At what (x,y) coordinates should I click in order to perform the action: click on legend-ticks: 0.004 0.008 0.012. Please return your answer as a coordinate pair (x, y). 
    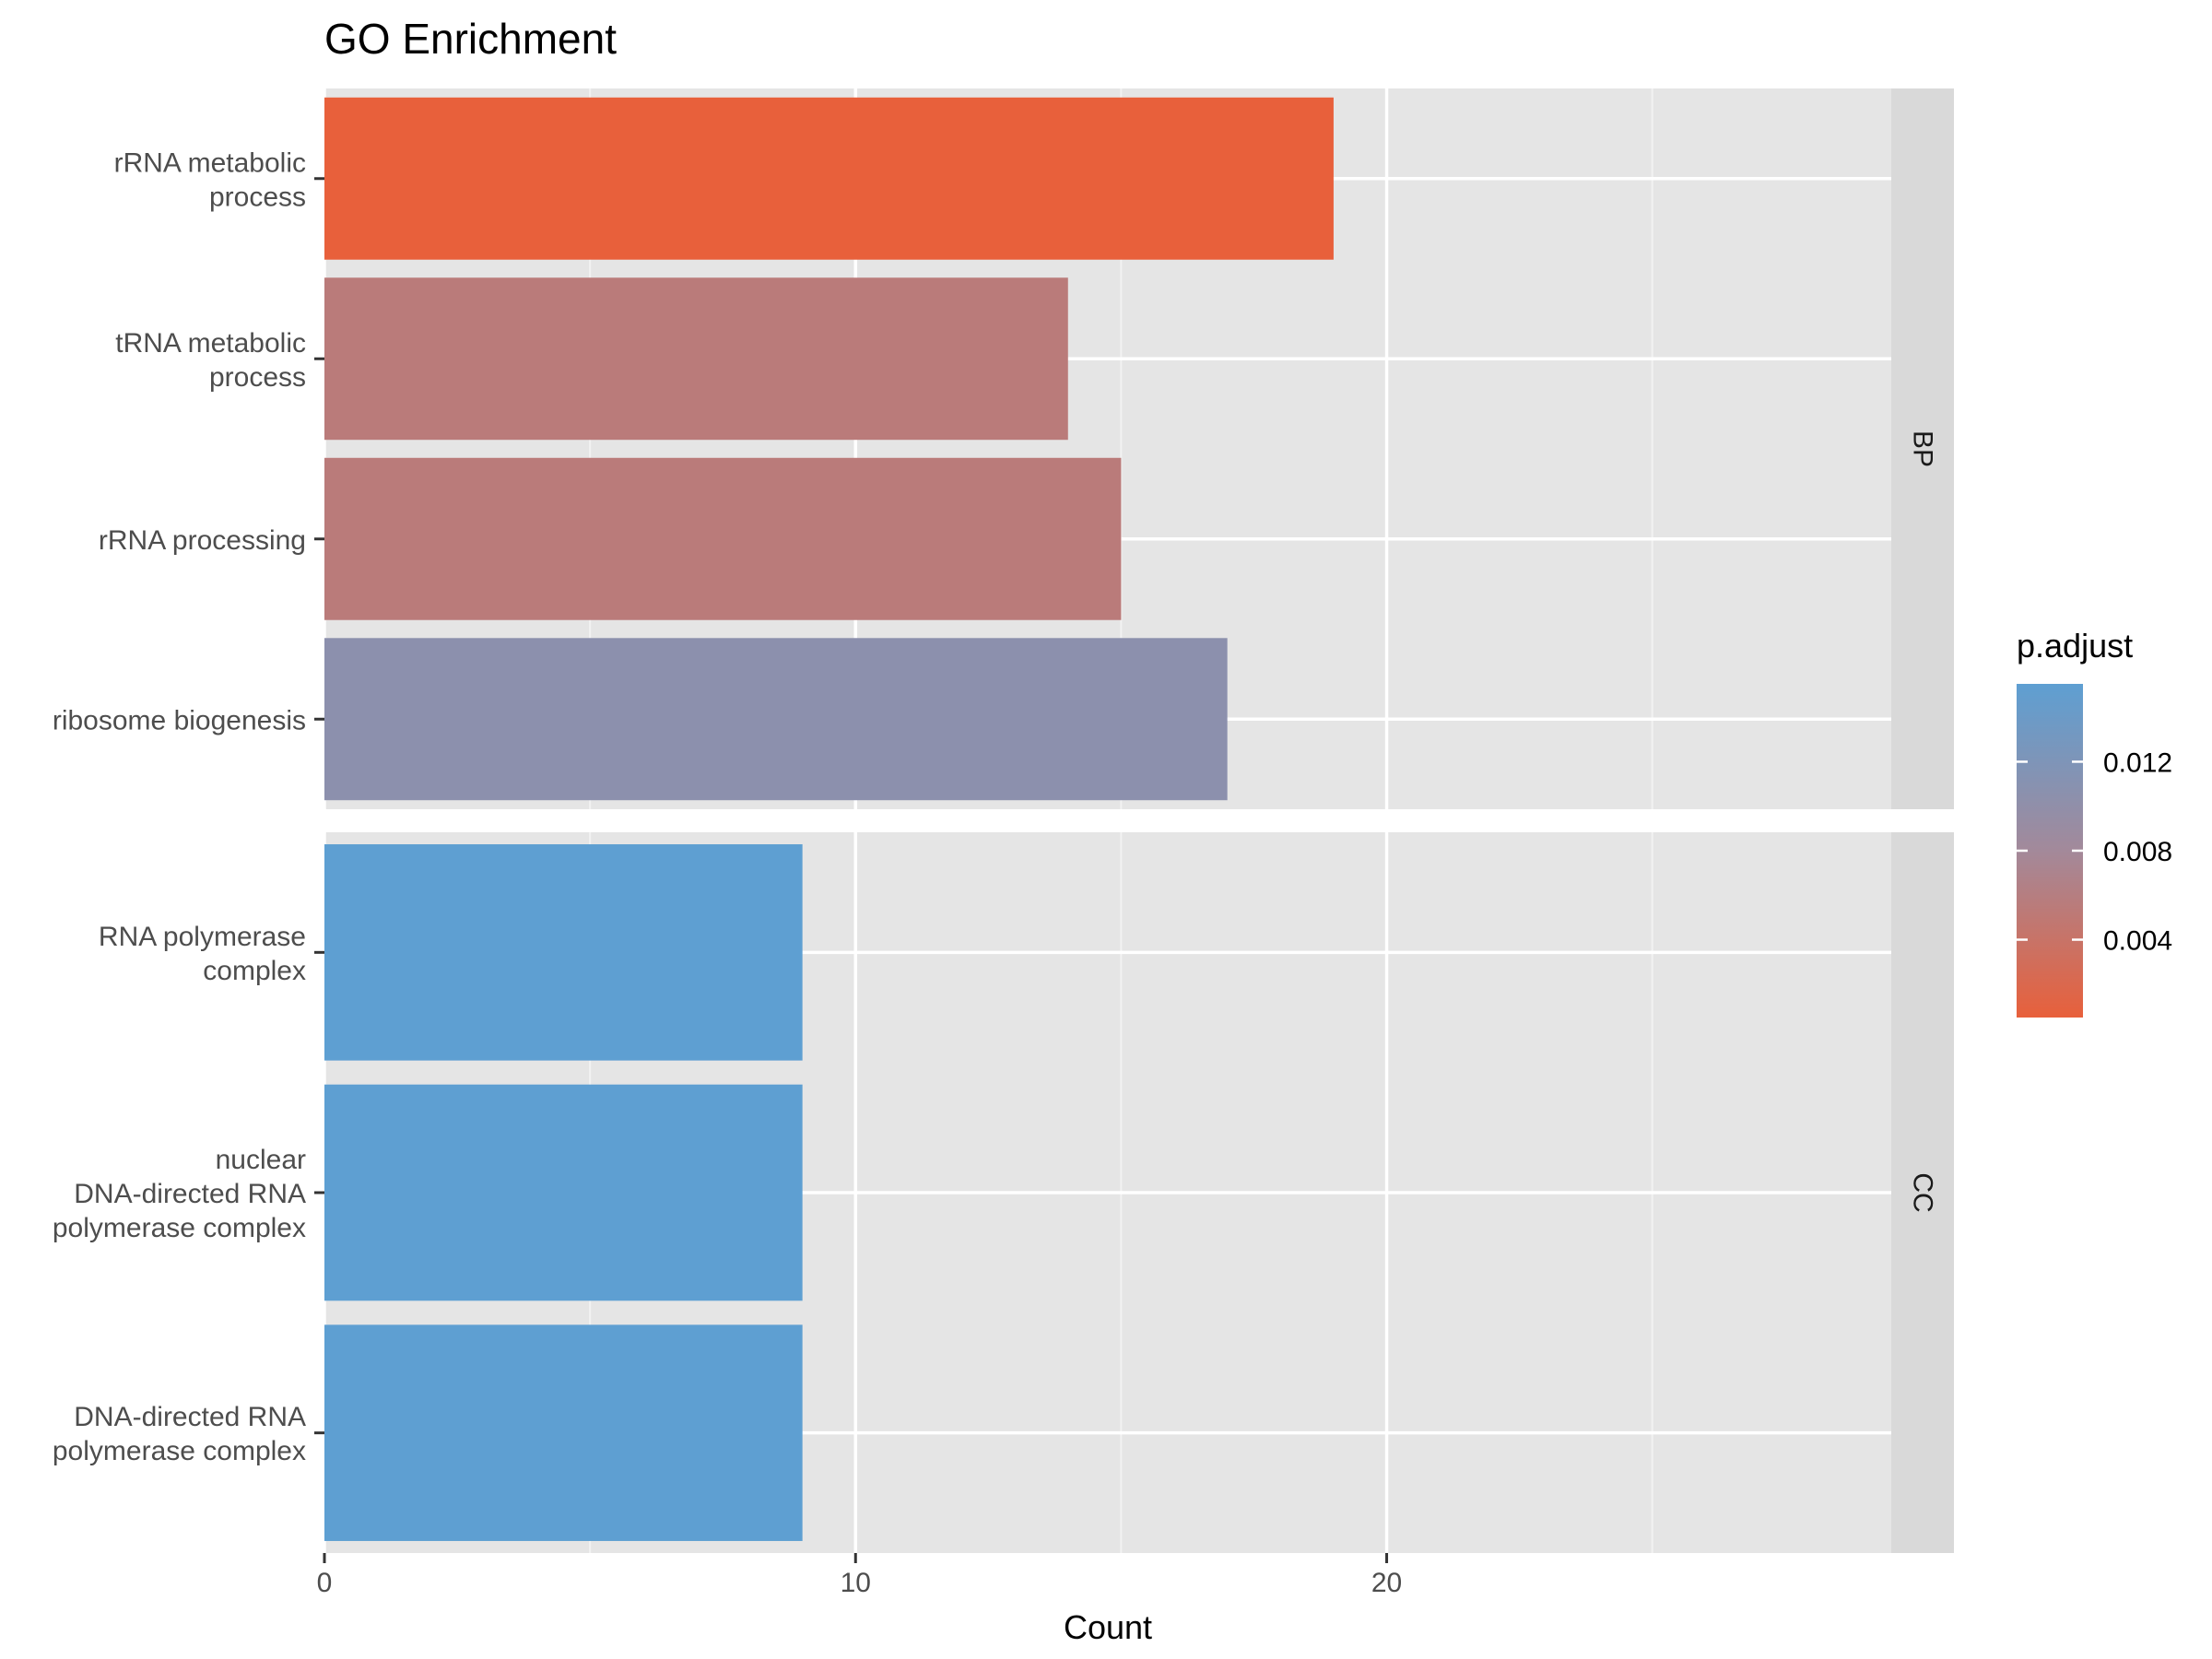
    Looking at the image, I should click on (2094, 852).